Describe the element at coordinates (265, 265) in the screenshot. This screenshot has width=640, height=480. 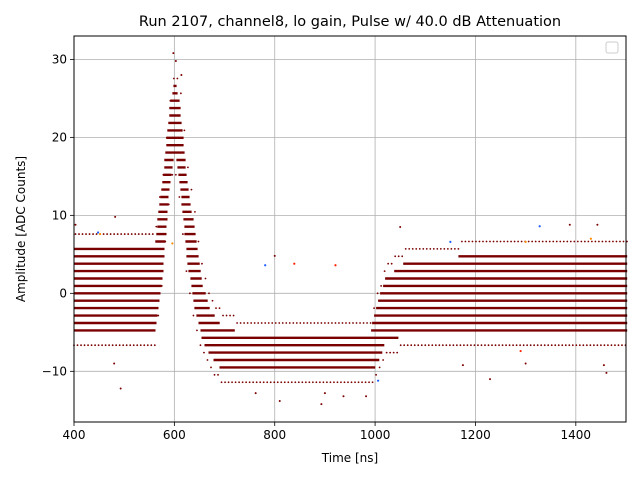
I see `sample-point-blue` at that location.